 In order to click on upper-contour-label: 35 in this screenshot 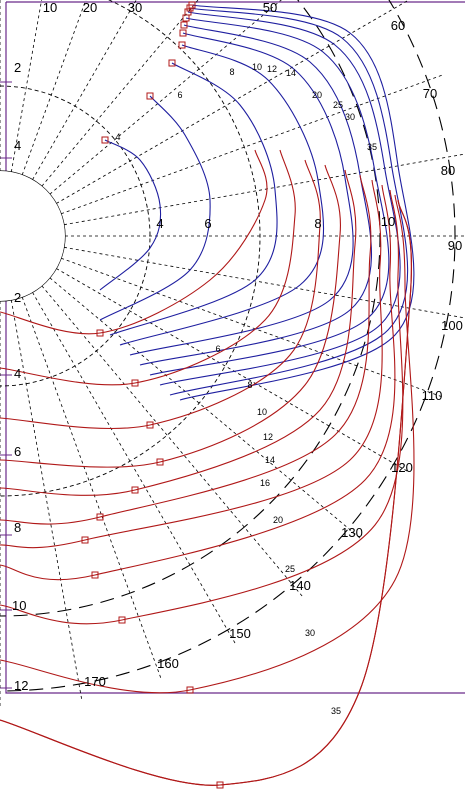, I will do `click(372, 147)`.